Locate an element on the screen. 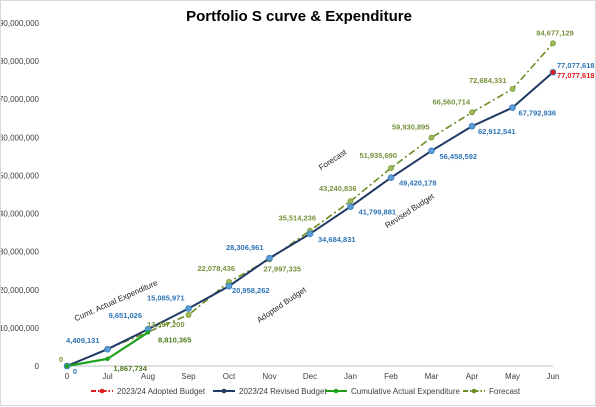 This screenshot has height=407, width=596. y-tick-label: 20,000,000 is located at coordinates (20, 290).